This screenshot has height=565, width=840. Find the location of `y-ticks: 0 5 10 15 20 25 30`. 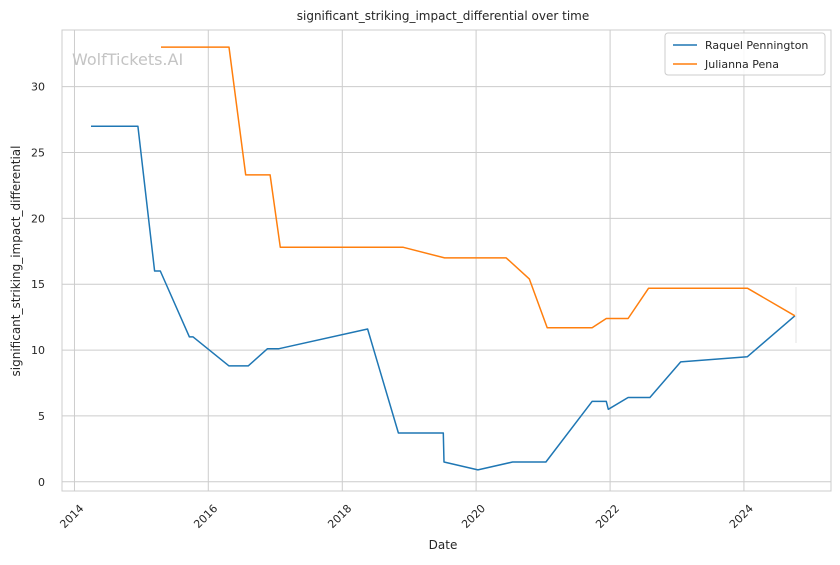

y-ticks: 0 5 10 15 20 25 30 is located at coordinates (38, 285).